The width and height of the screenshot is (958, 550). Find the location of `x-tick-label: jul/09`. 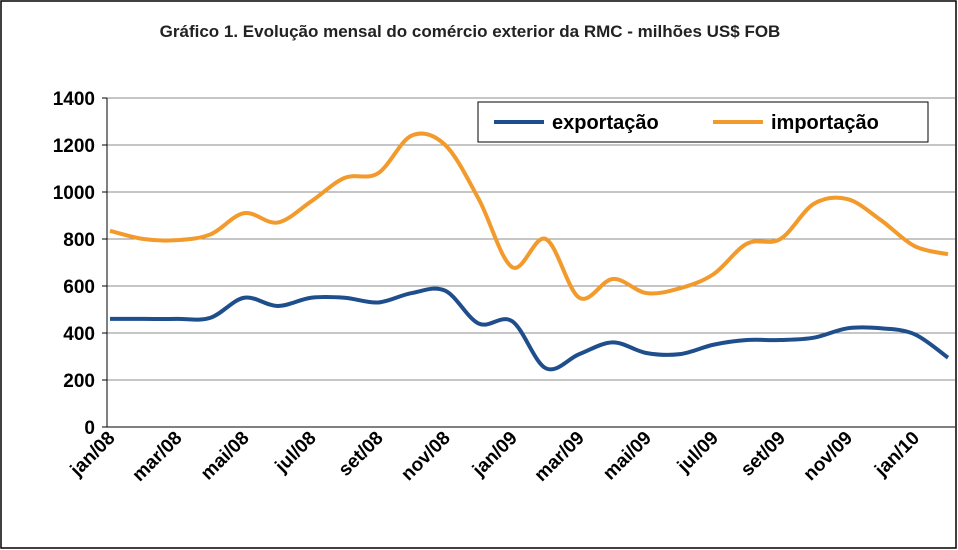

x-tick-label: jul/09 is located at coordinates (698, 453).